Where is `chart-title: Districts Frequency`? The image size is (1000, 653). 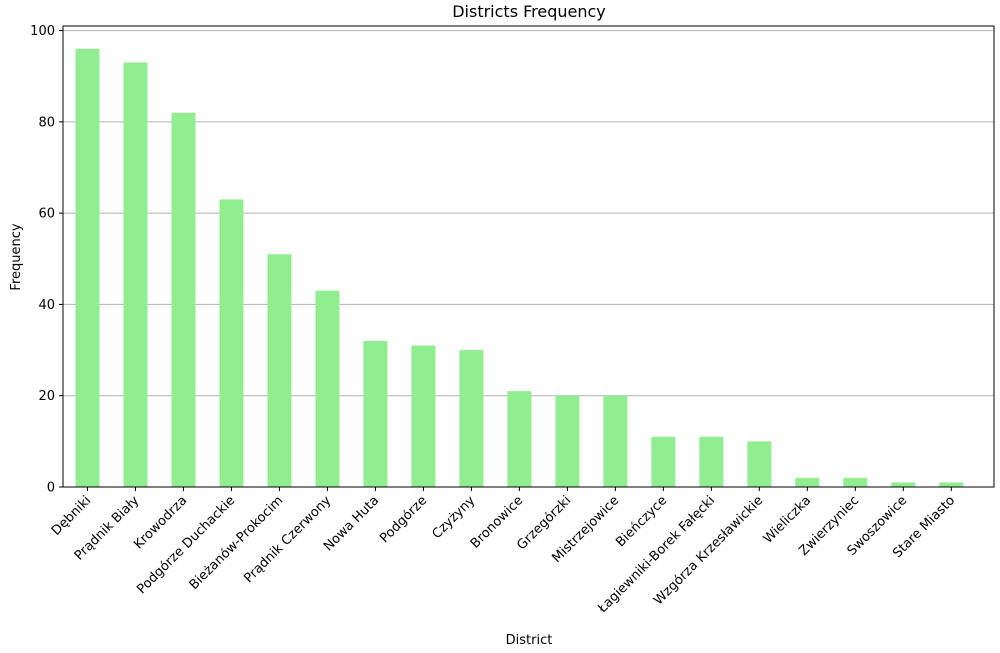 chart-title: Districts Frequency is located at coordinates (529, 11).